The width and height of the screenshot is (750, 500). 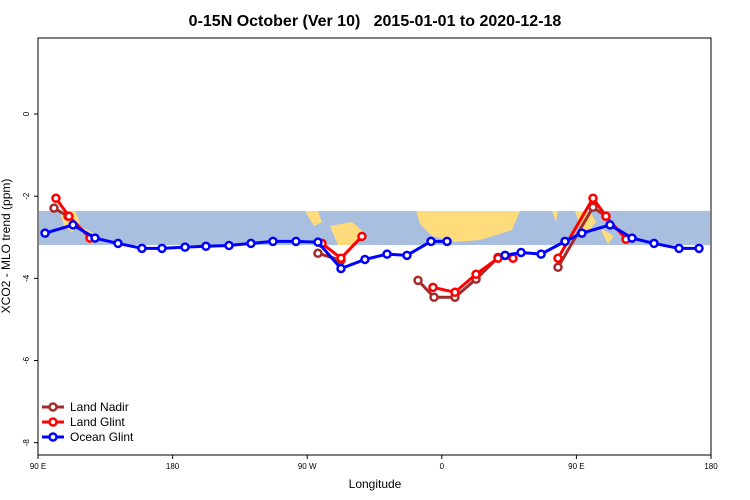 I want to click on y-tick-label: -4, so click(x=26, y=278).